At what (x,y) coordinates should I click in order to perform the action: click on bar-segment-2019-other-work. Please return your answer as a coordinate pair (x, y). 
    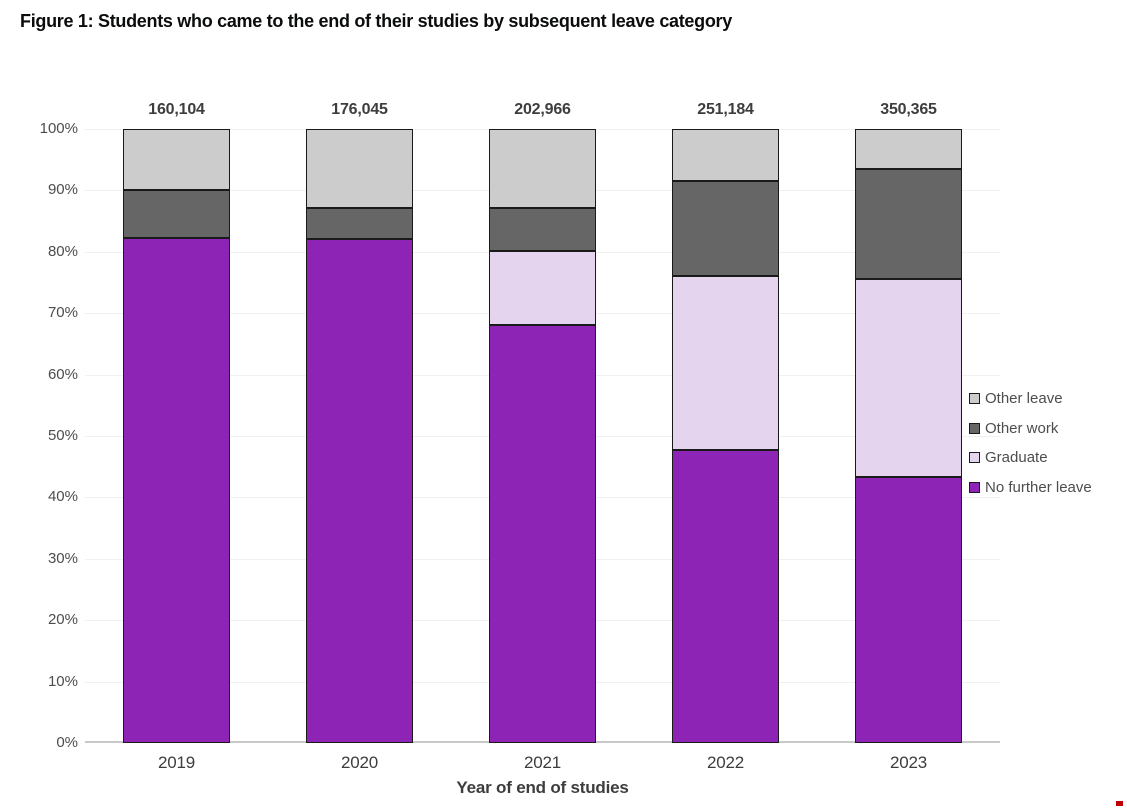
    Looking at the image, I should click on (176, 214).